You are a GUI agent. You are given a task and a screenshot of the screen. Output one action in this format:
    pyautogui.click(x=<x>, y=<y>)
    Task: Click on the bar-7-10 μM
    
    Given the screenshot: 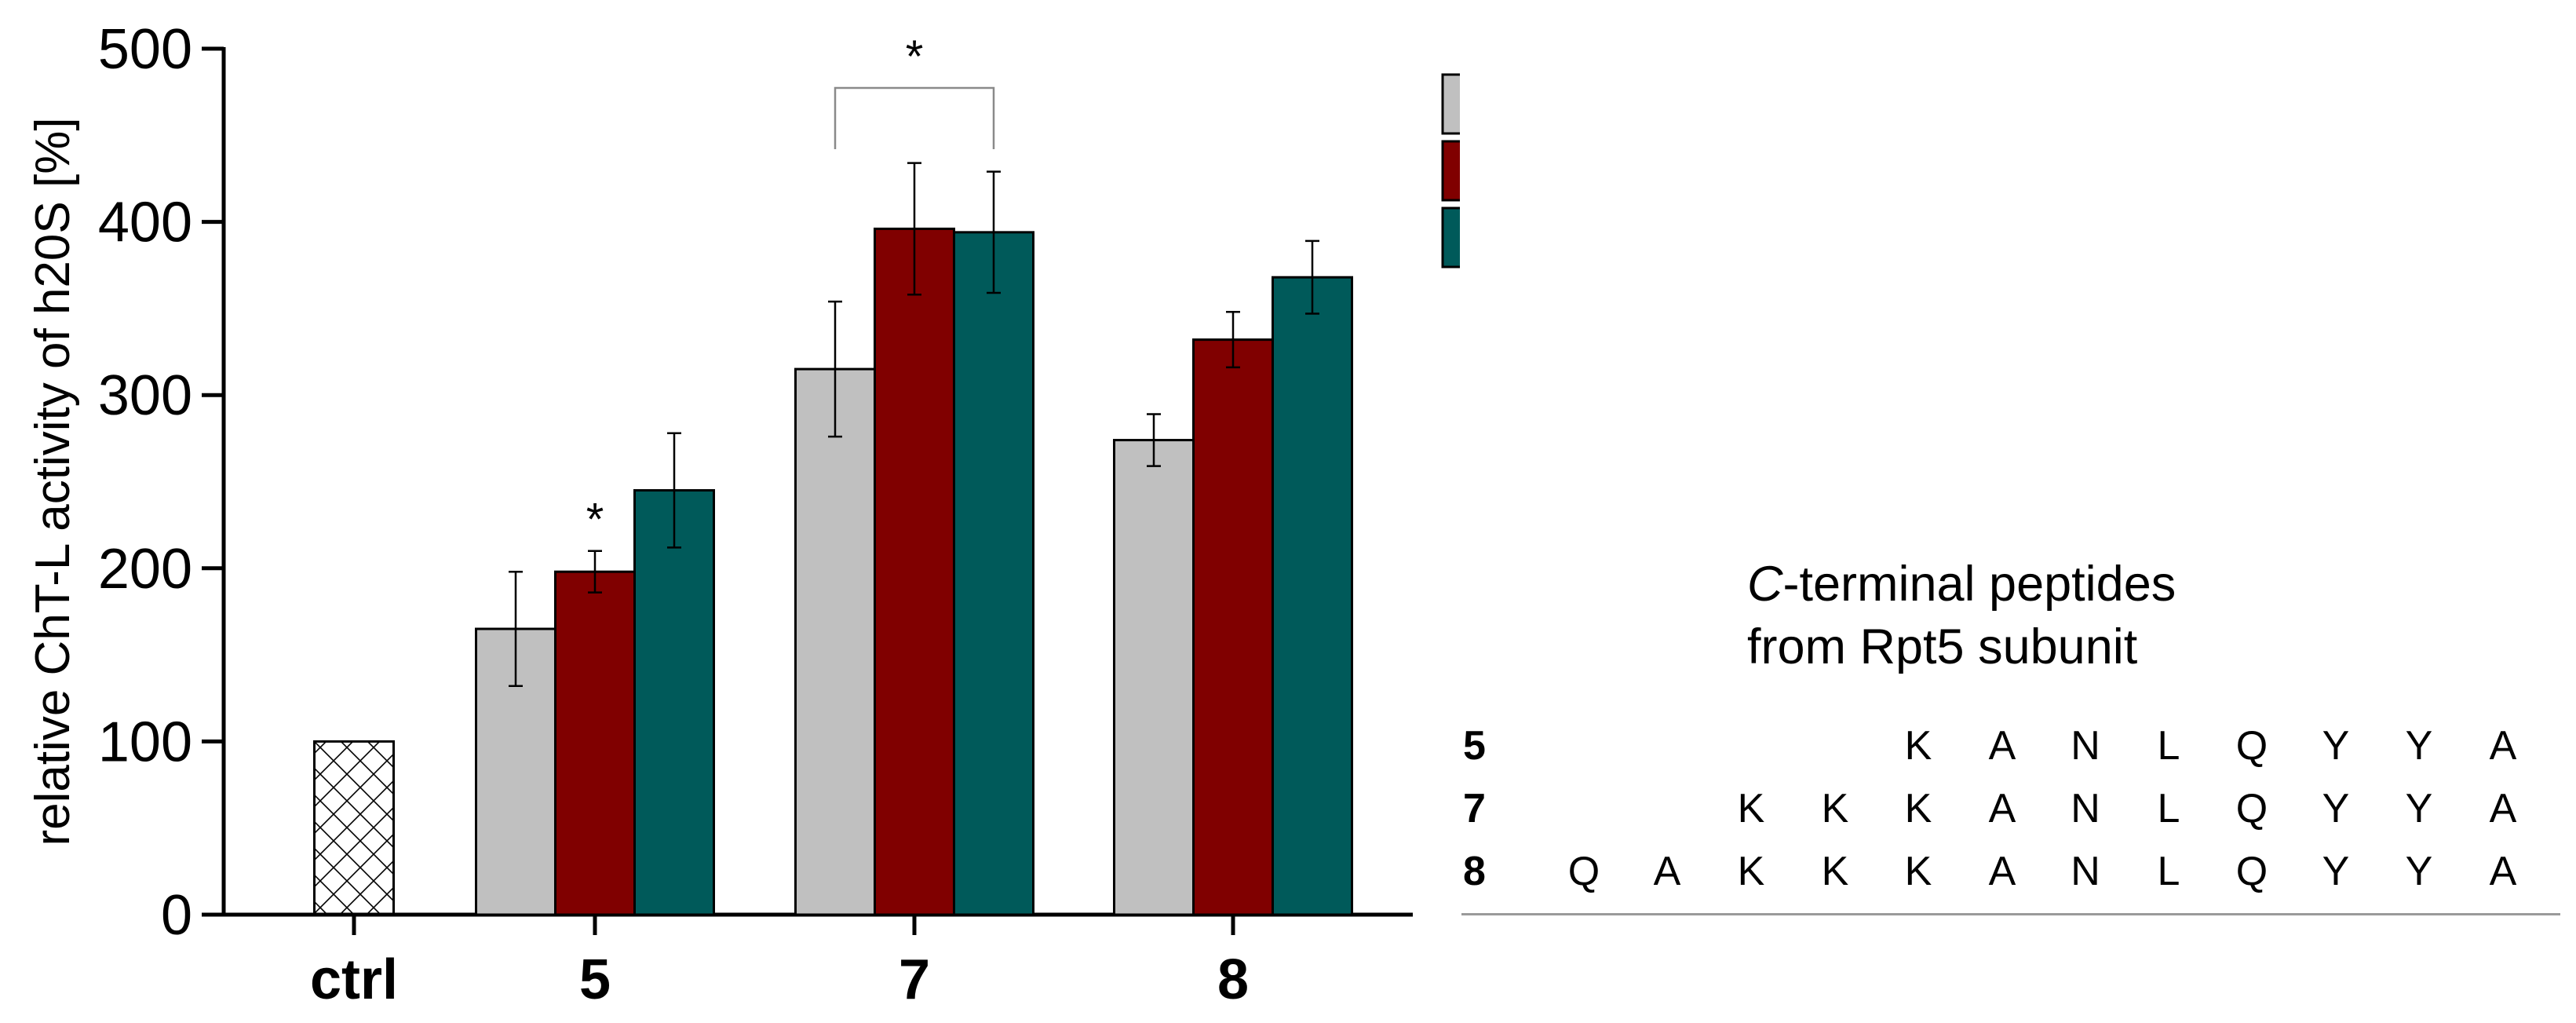 What is the action you would take?
    pyautogui.click(x=835, y=641)
    